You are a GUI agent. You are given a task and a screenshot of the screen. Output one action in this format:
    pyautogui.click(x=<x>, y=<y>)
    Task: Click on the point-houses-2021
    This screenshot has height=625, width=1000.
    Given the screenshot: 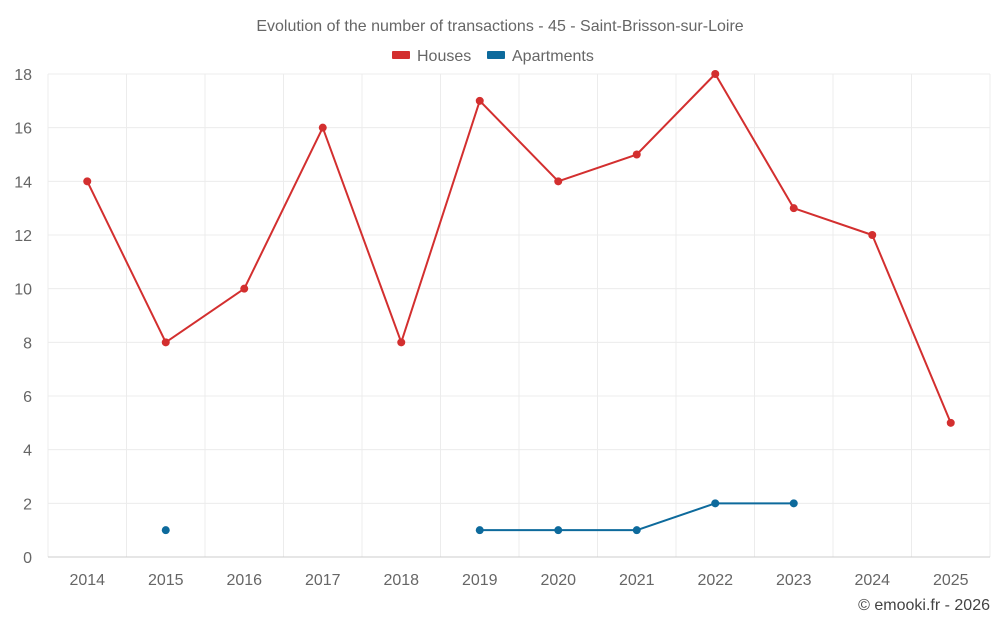 What is the action you would take?
    pyautogui.click(x=636, y=154)
    